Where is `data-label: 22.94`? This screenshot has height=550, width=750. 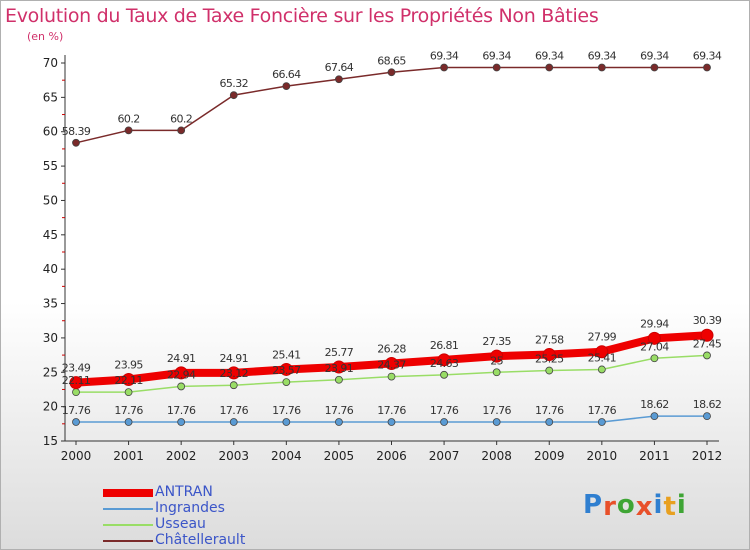
data-label: 22.94 is located at coordinates (181, 374).